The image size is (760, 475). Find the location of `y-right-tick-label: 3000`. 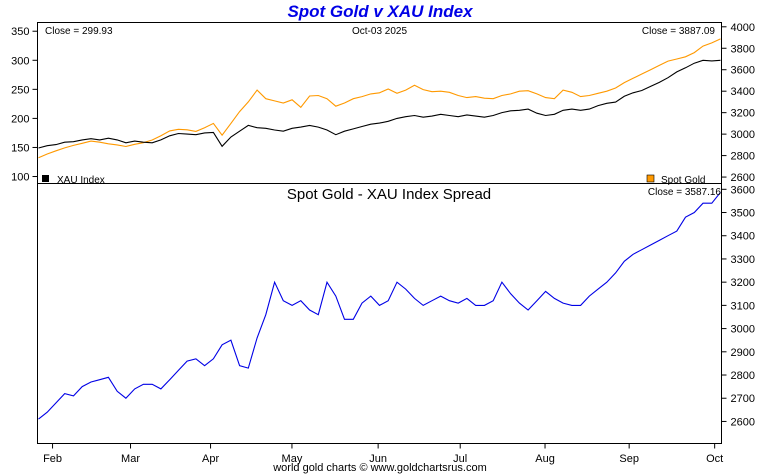

y-right-tick-label: 3000 is located at coordinates (743, 135).